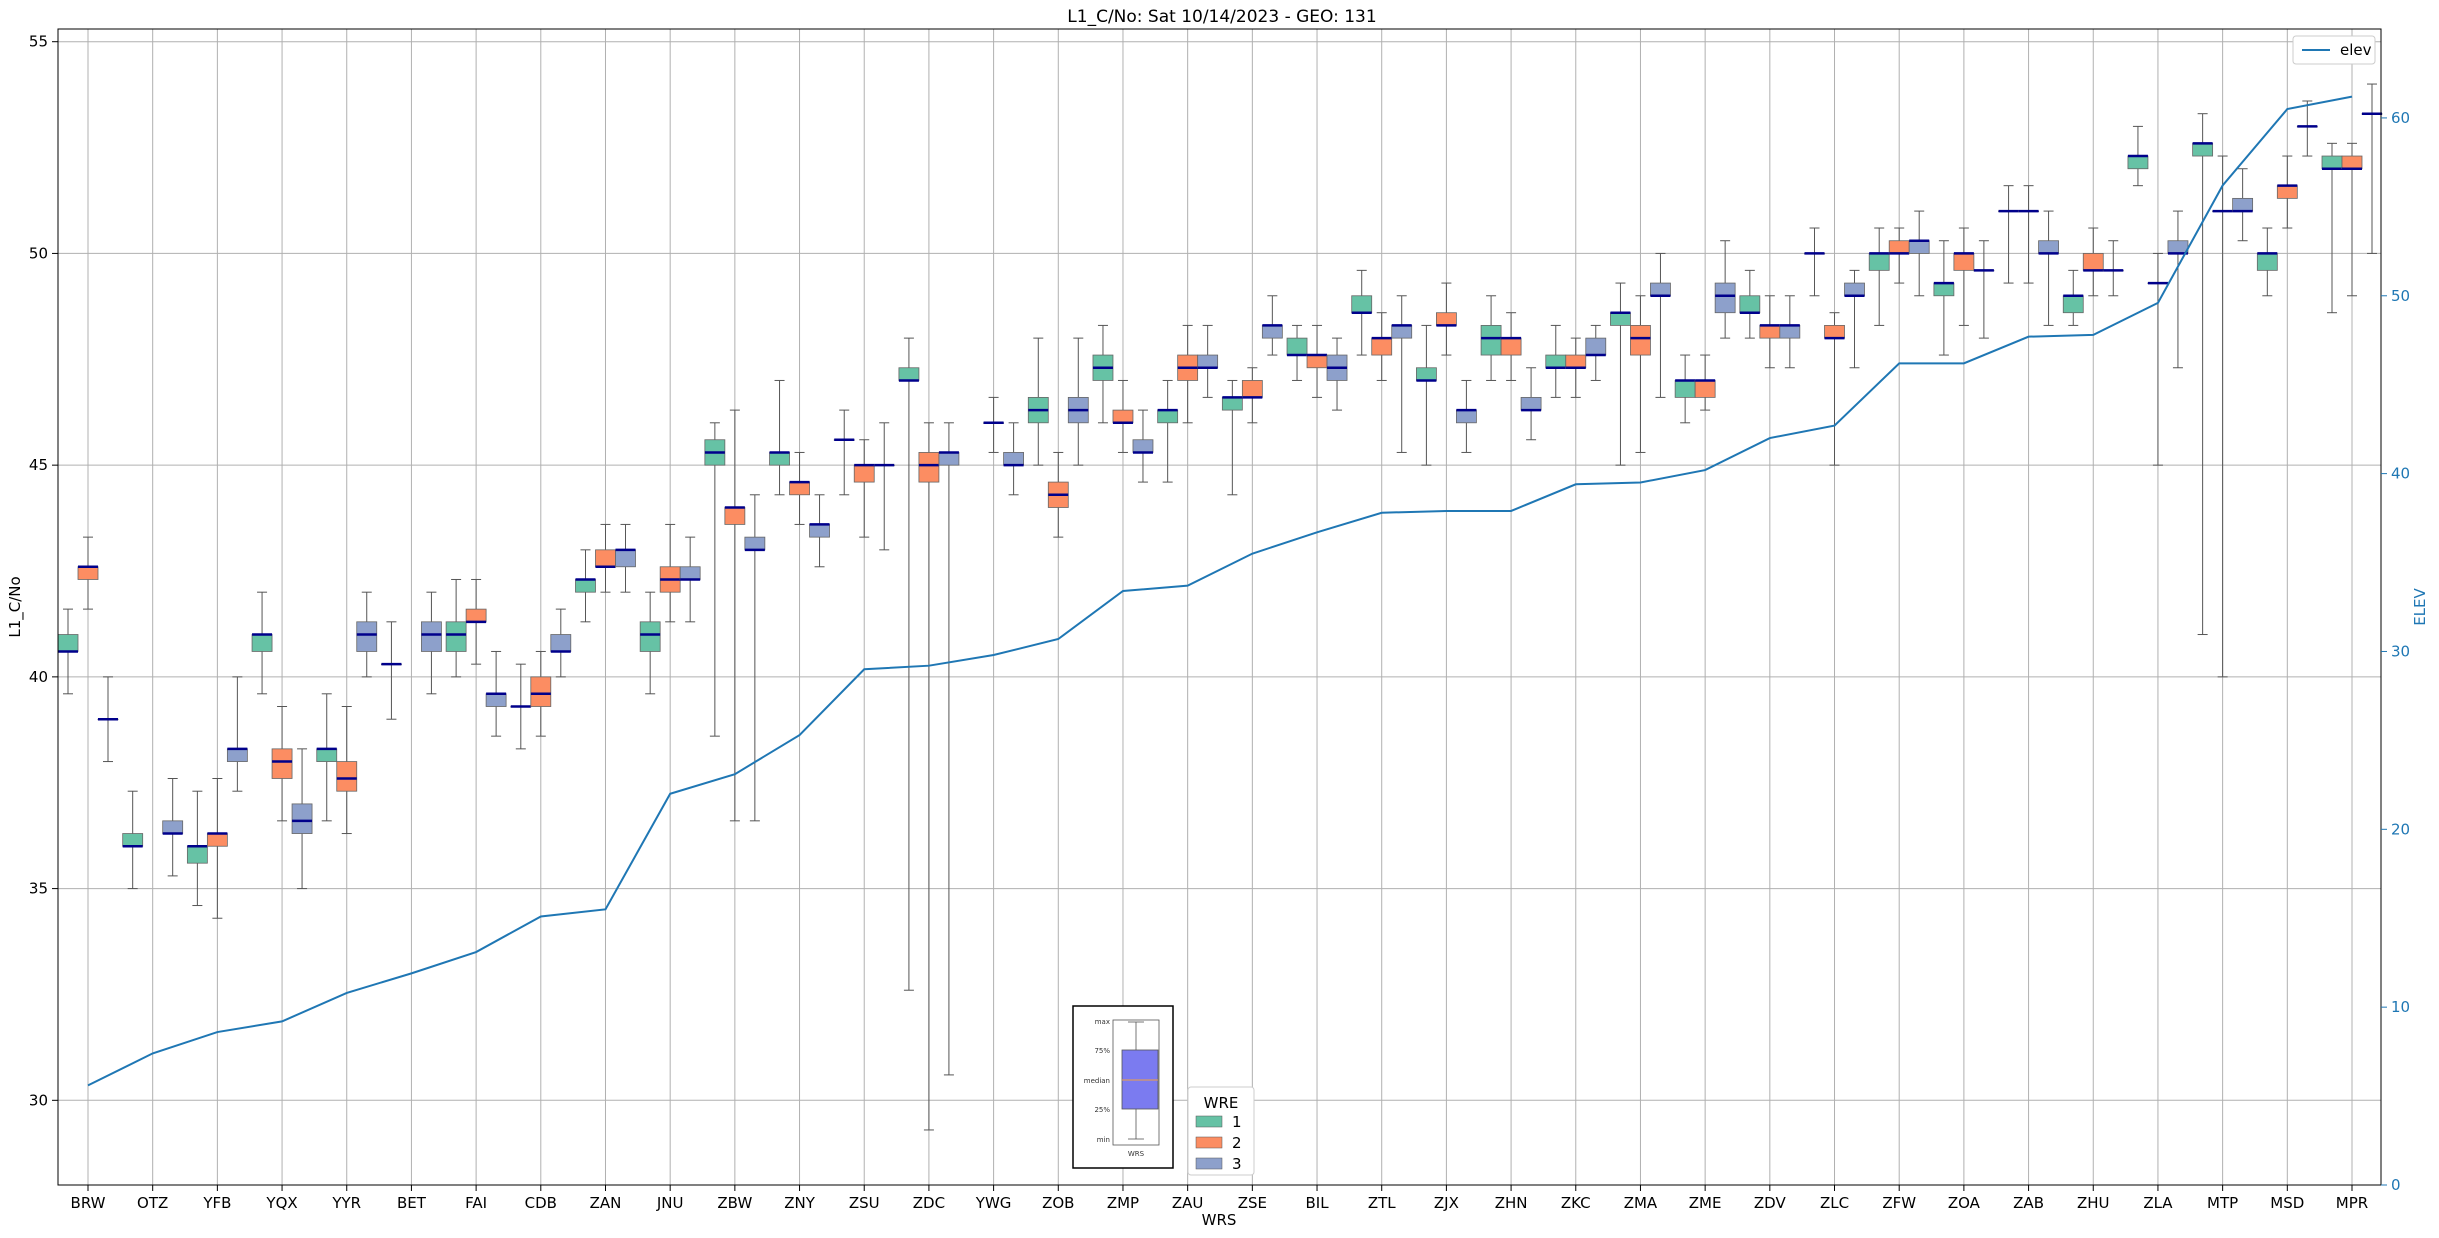 This screenshot has width=2439, height=1238. What do you see at coordinates (15, 606) in the screenshot?
I see `y-axis-title: L1_C/No` at bounding box center [15, 606].